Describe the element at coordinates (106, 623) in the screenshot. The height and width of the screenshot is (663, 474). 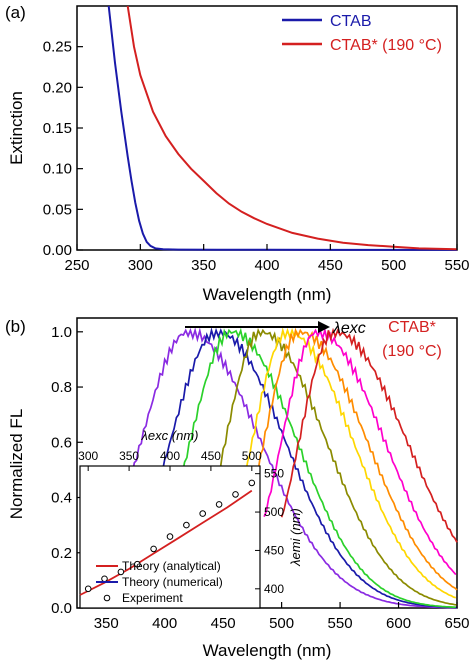
I see `panel-b-x-tick-label-0: 350` at that location.